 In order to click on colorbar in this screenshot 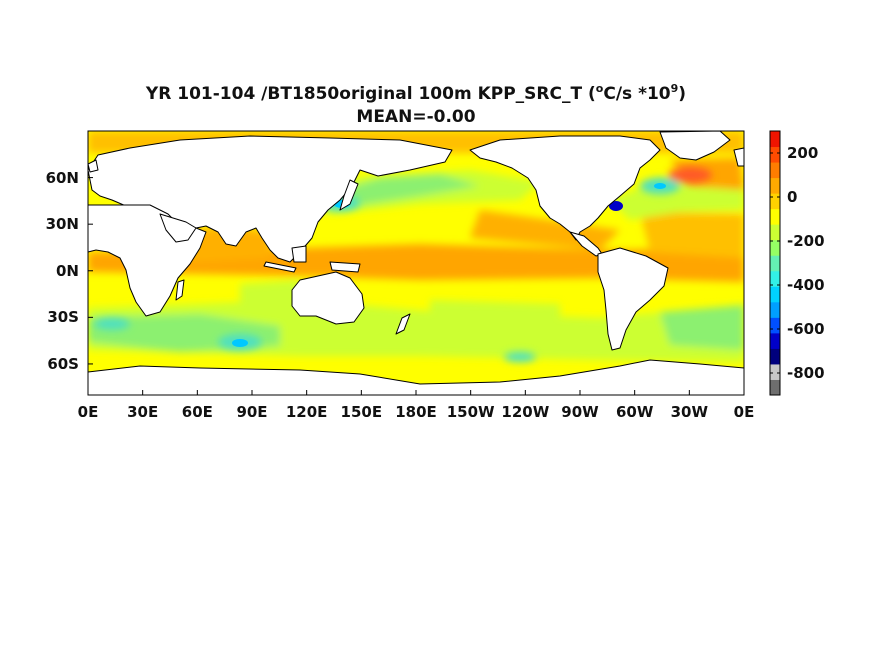, I will do `click(775, 263)`.